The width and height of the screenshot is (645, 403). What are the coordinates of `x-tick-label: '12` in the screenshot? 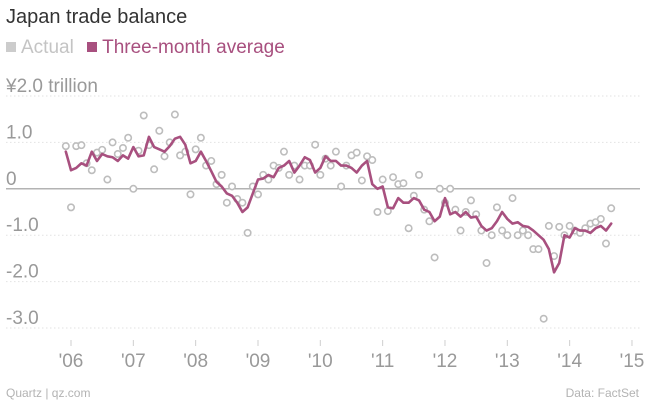 It's located at (445, 361).